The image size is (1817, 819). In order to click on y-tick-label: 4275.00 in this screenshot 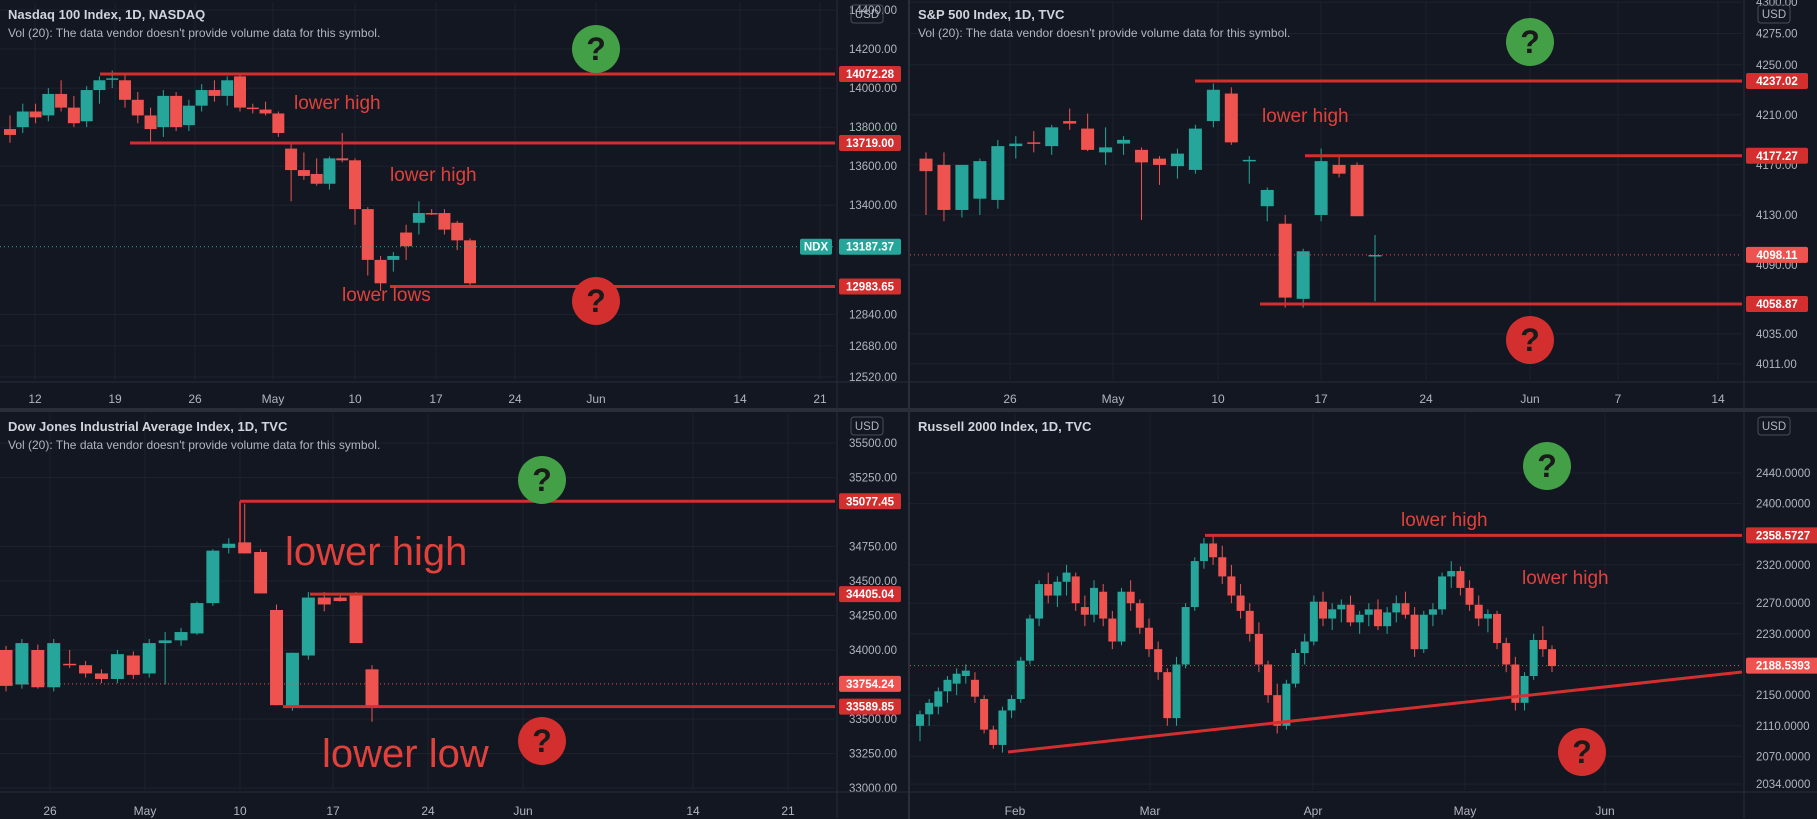, I will do `click(1777, 34)`.